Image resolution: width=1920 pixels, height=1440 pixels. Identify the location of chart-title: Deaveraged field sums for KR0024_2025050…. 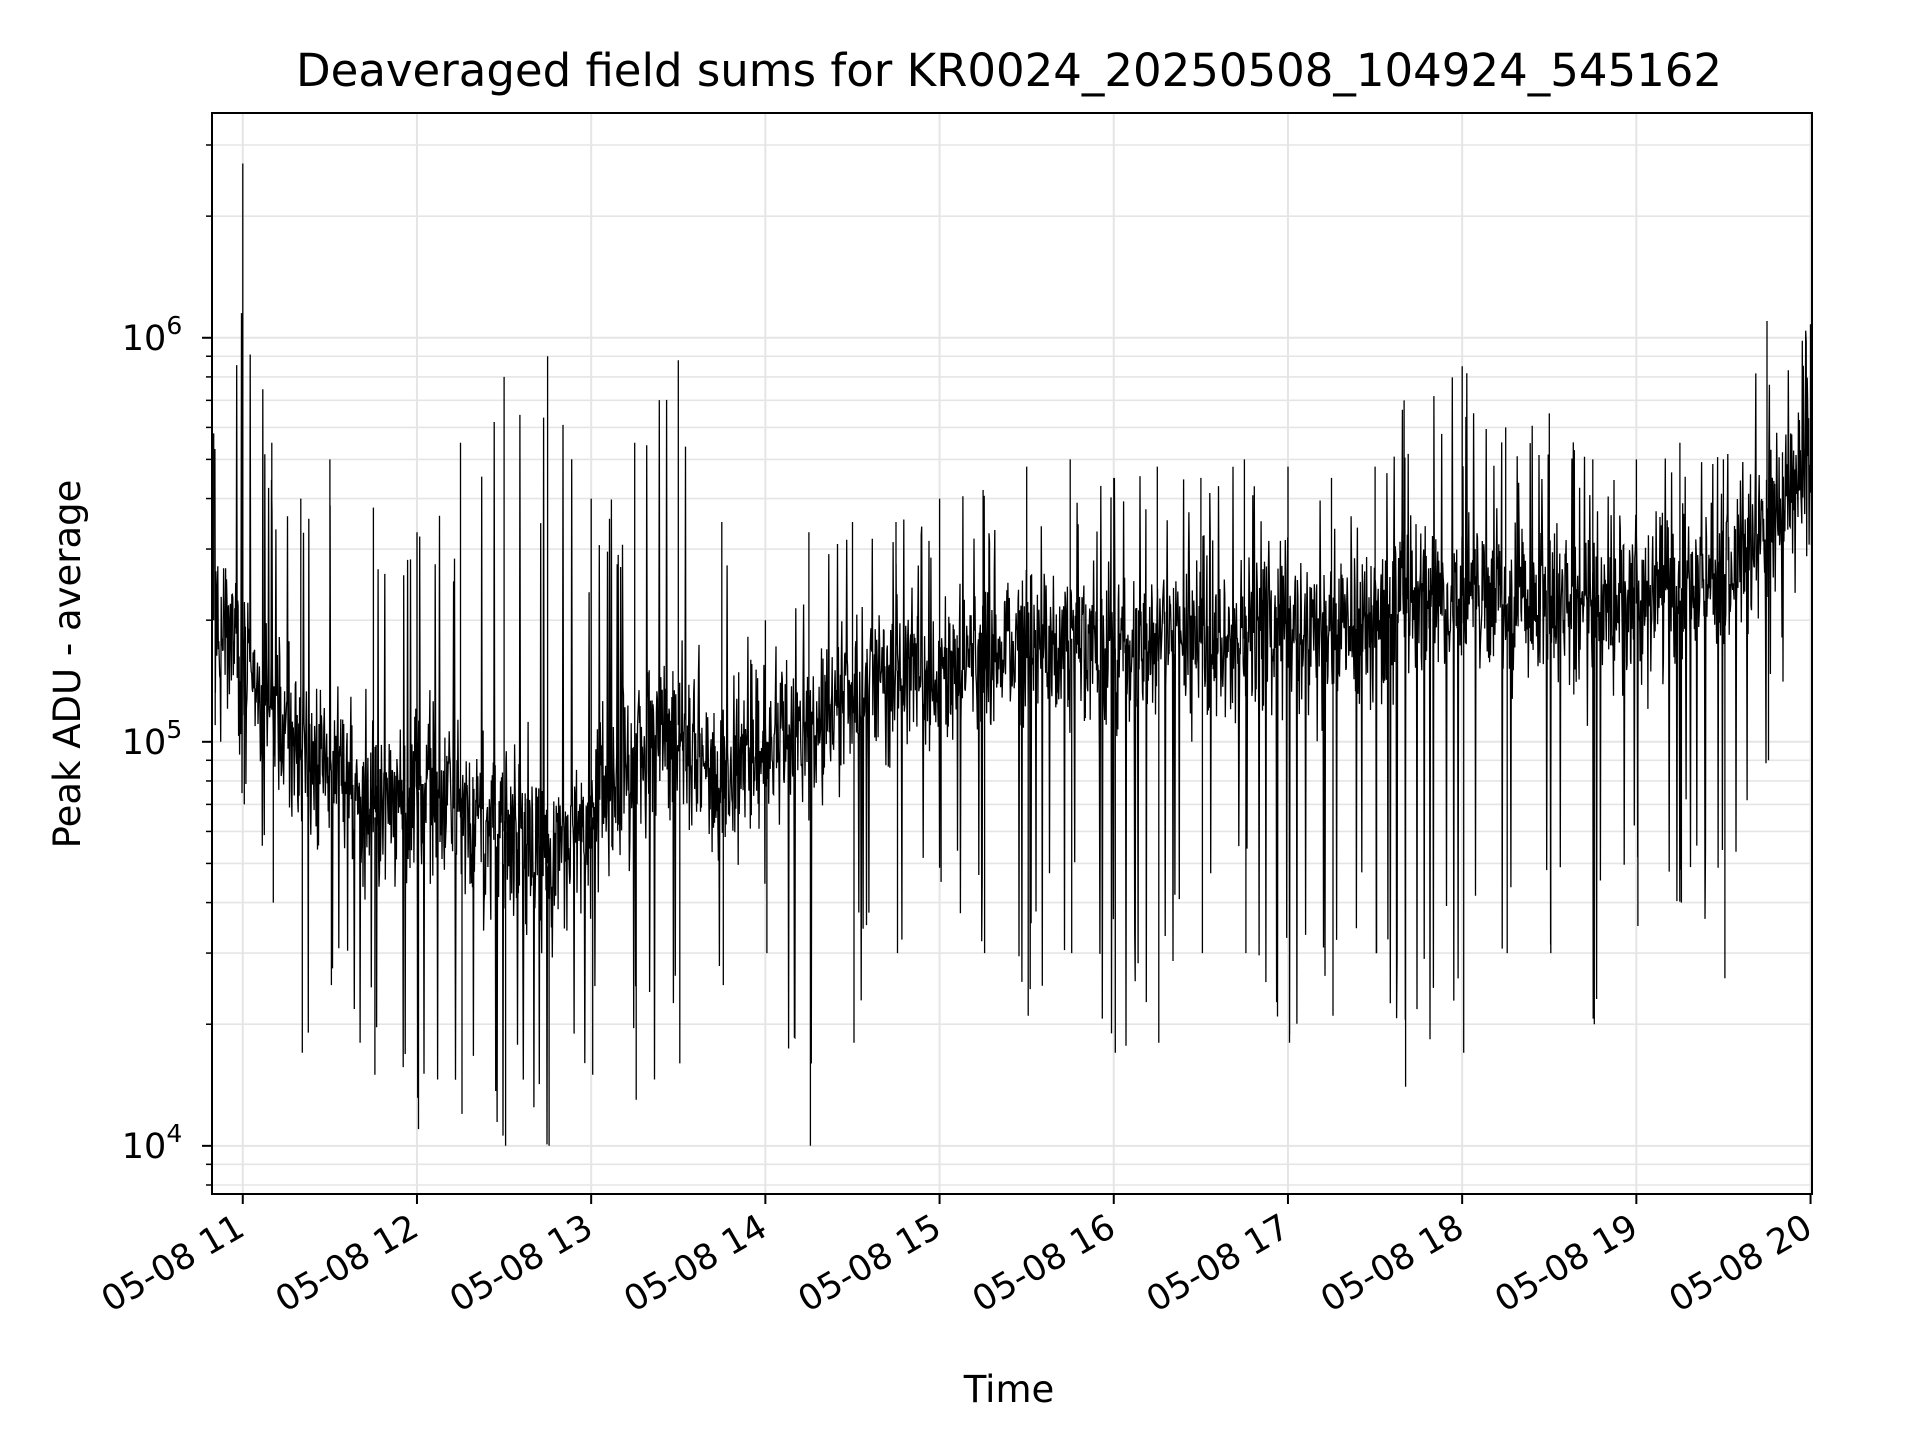
(1009, 70).